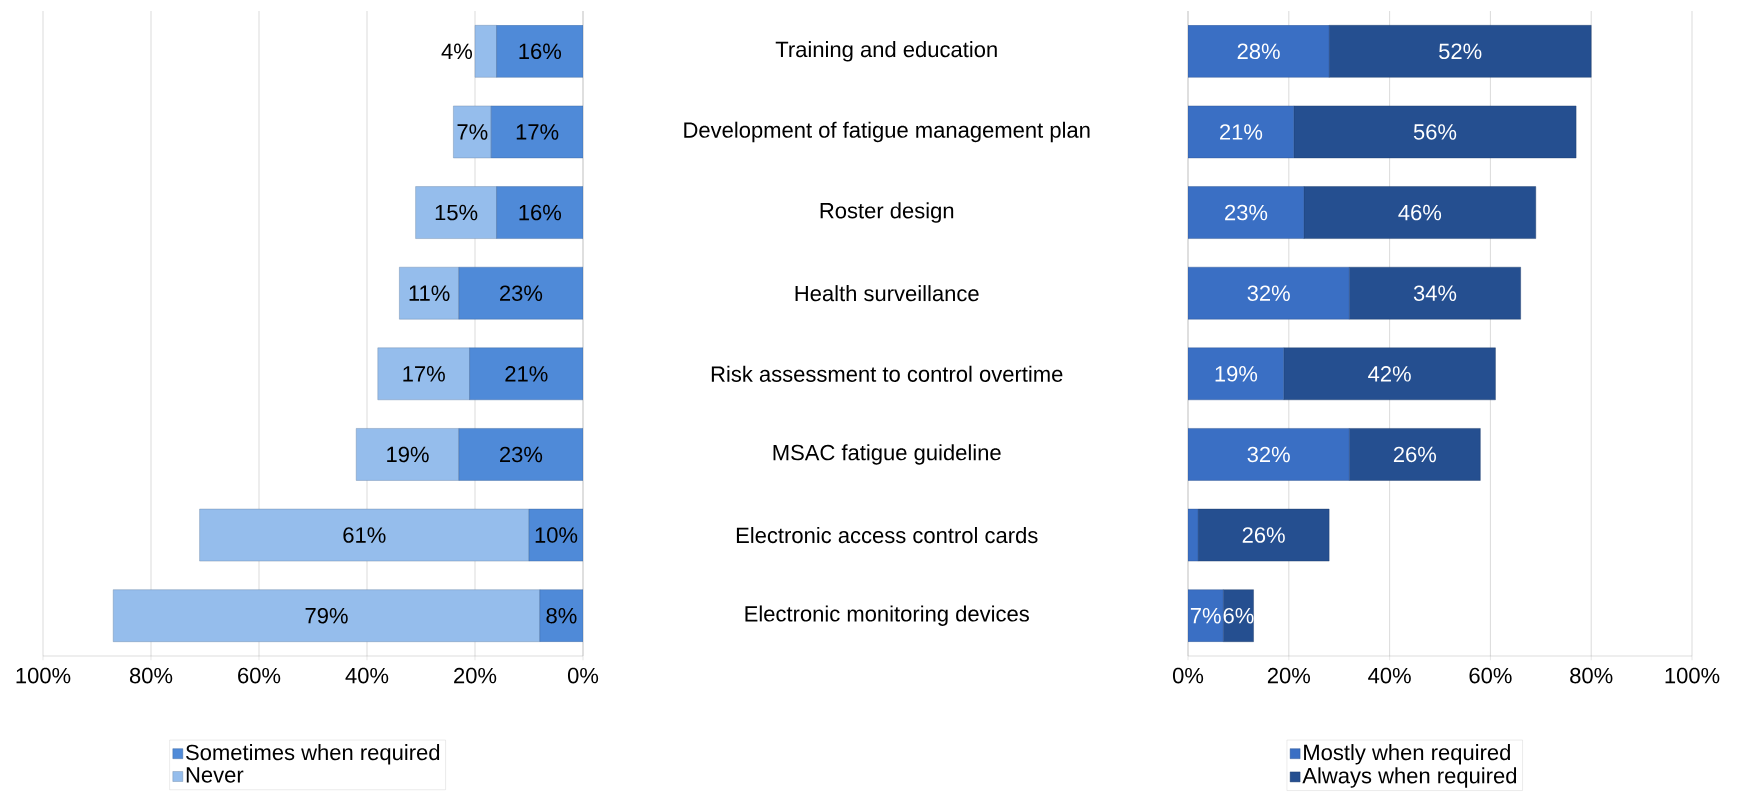 The image size is (1760, 795). I want to click on data-label: 42%, so click(1389, 374).